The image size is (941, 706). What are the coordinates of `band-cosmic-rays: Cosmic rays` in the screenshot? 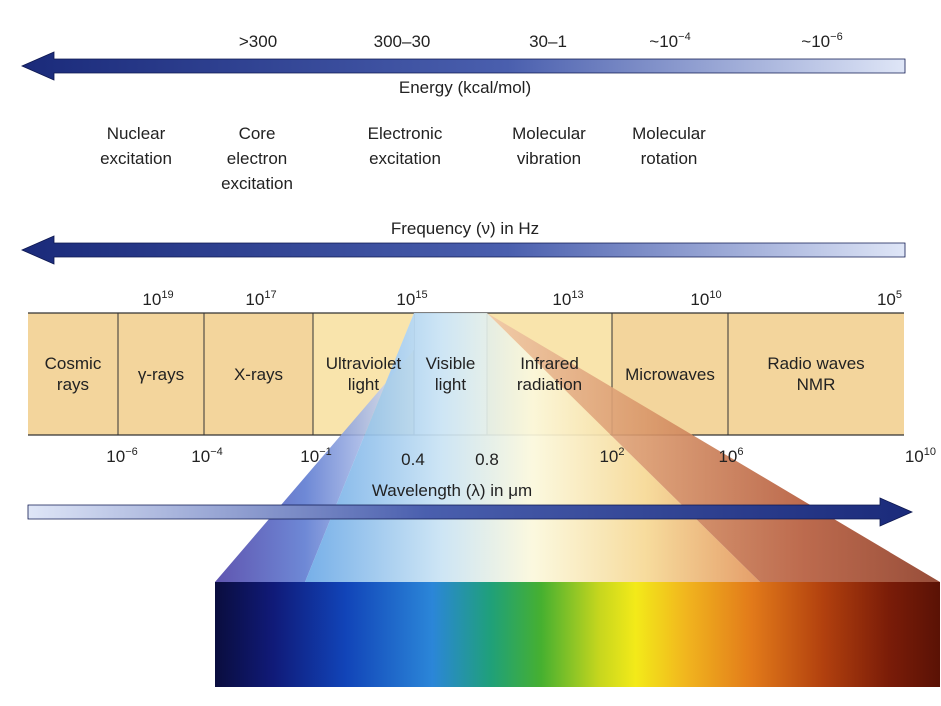 It's located at (73, 374).